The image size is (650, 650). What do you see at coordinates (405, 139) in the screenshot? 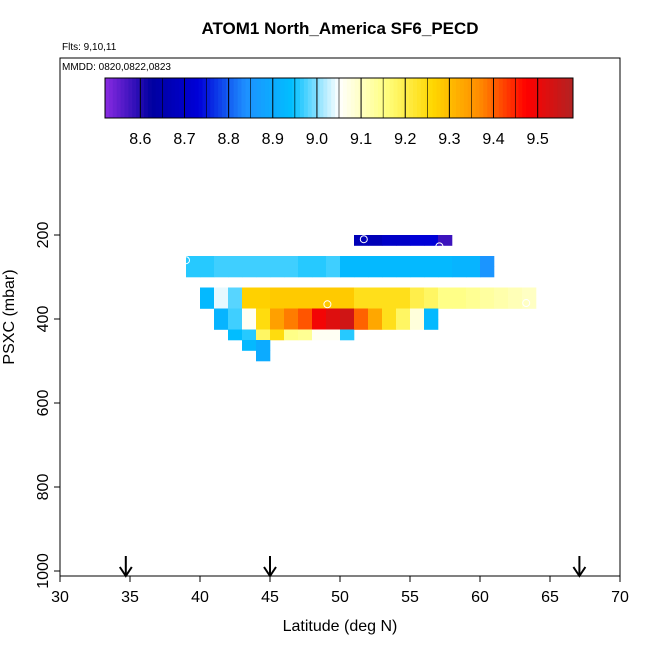
I see `colorbar-tick-label: 9.2` at bounding box center [405, 139].